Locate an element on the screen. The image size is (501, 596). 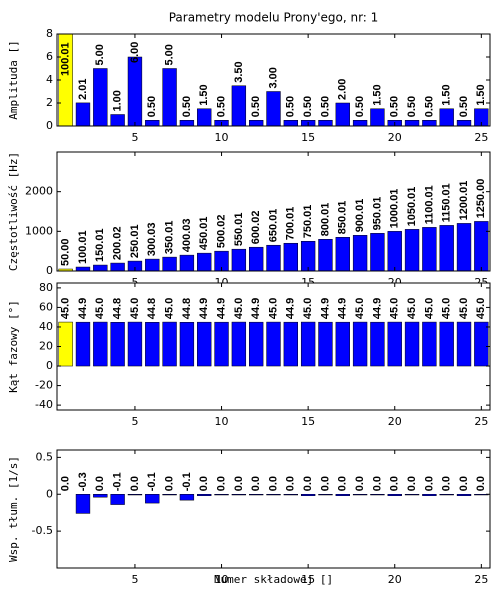
value-label: 1100.01 is located at coordinates (429, 204).